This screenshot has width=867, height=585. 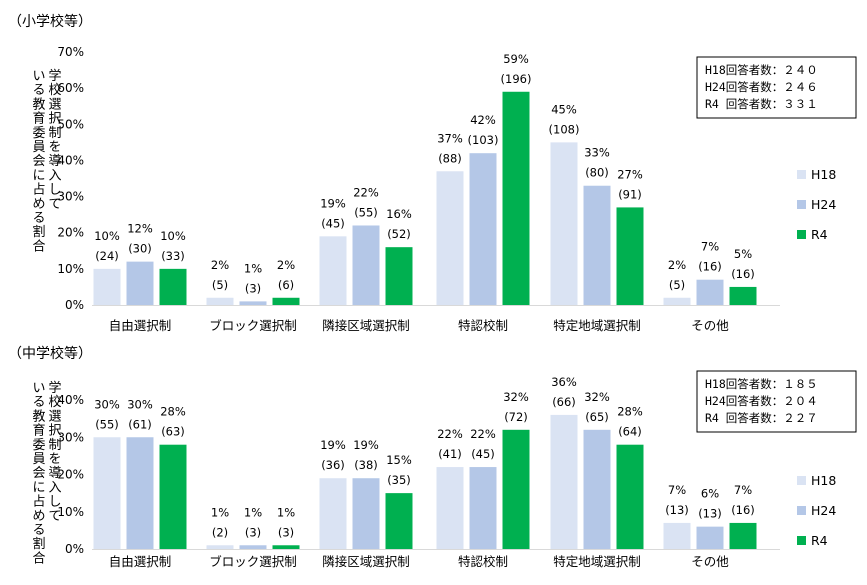 I want to click on data-label-percent: 6%, so click(x=710, y=494).